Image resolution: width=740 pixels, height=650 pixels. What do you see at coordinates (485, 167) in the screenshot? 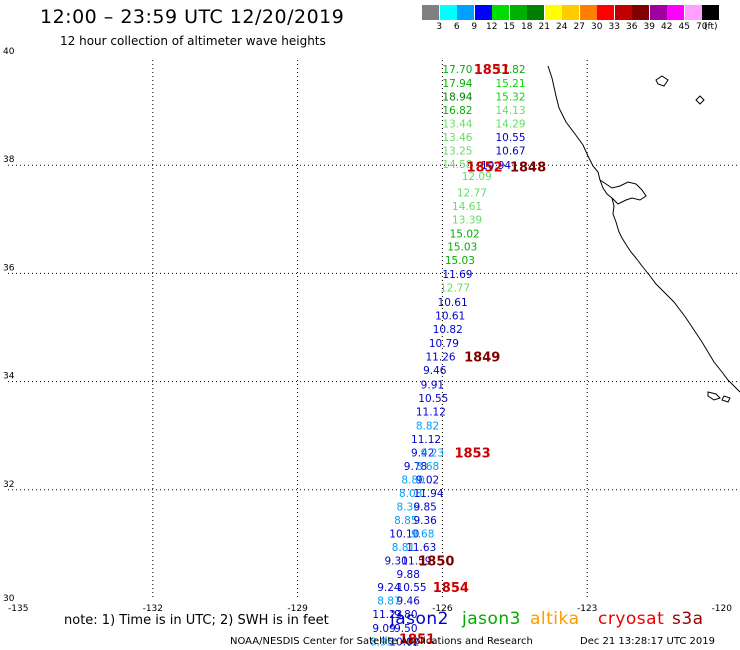
I see `pass-time-label: 1852` at bounding box center [485, 167].